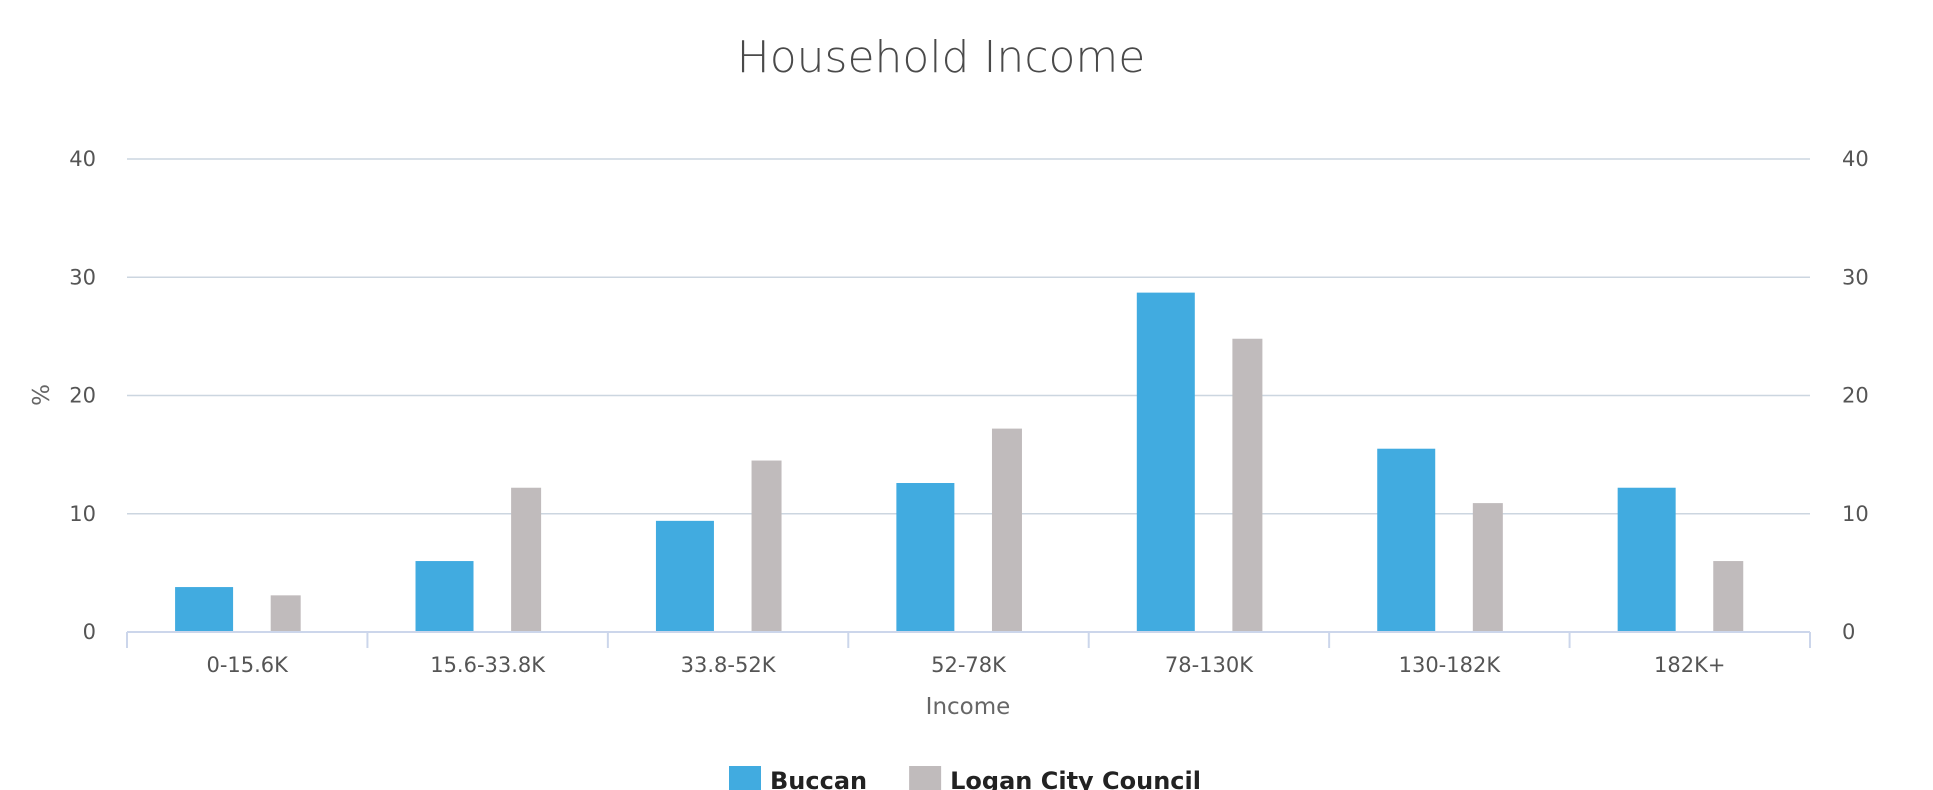  What do you see at coordinates (818, 778) in the screenshot?
I see `legend-label: Buccan` at bounding box center [818, 778].